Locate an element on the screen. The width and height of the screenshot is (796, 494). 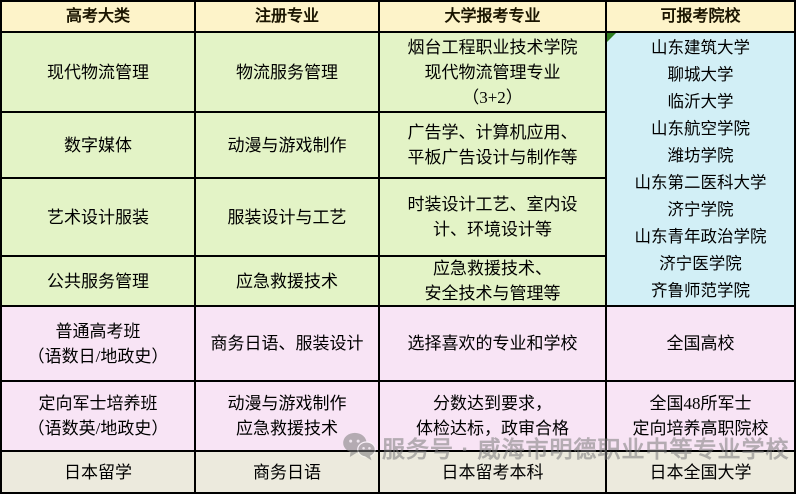
cell-major-regular-gaokao: 商务日语、服装设计 is located at coordinates (287, 343).